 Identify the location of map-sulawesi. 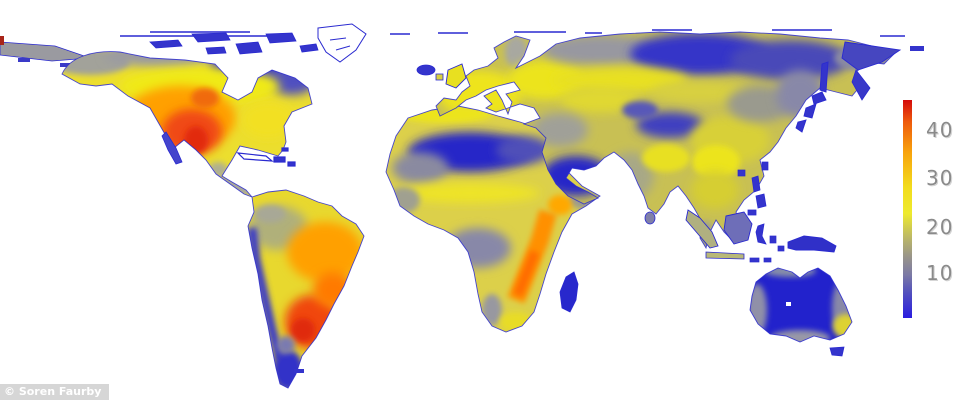
(761, 234).